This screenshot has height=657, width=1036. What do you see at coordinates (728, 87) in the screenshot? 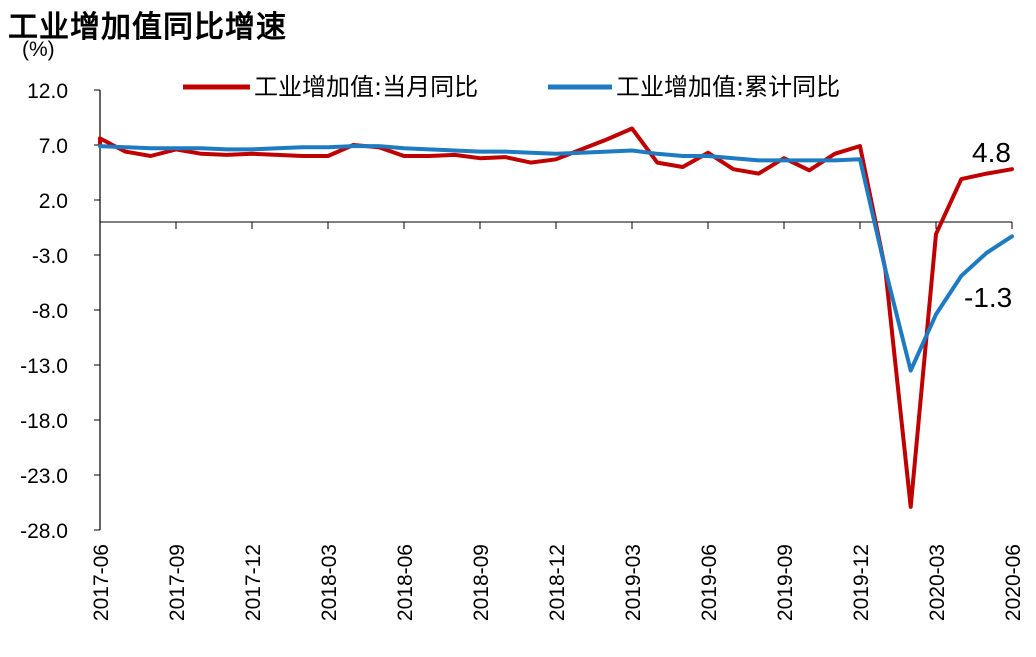
I see `legend-label-series2: 工业增加值:累计同比` at bounding box center [728, 87].